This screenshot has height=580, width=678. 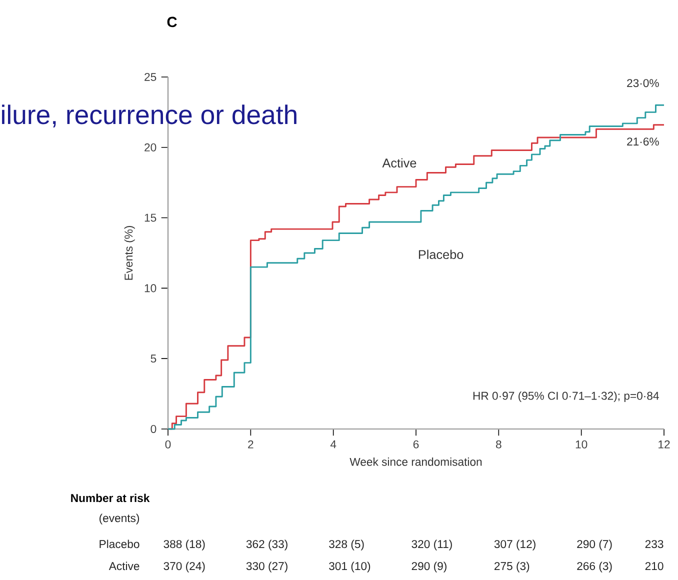 What do you see at coordinates (499, 444) in the screenshot?
I see `x-tick-label: 8` at bounding box center [499, 444].